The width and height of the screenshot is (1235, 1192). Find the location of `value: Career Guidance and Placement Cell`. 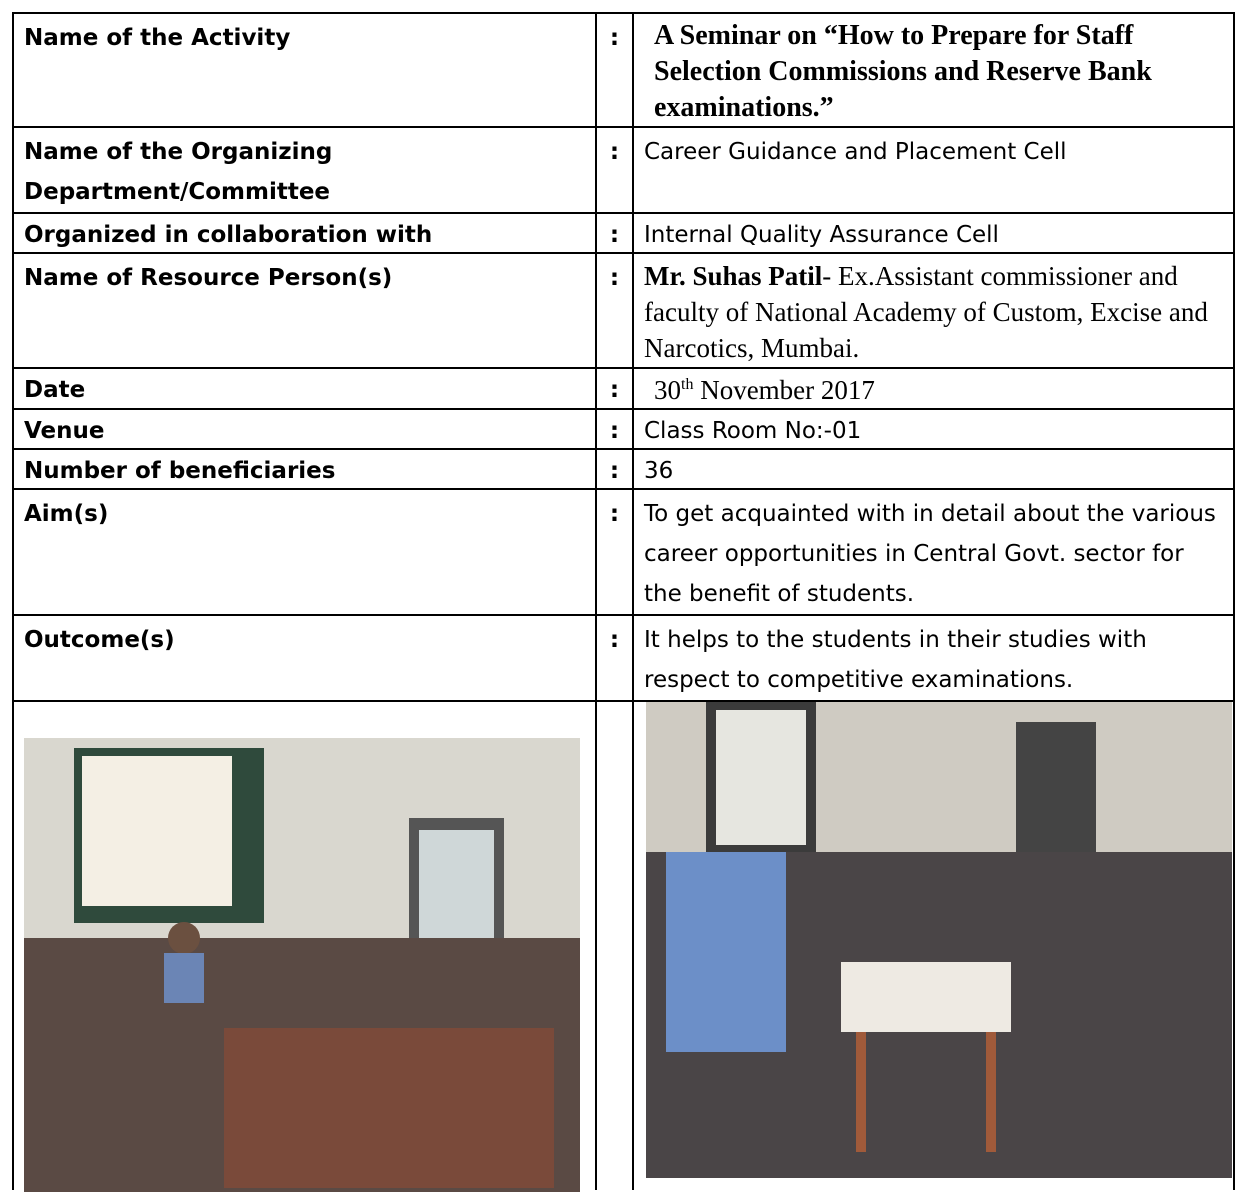

value: Career Guidance and Placement Cell is located at coordinates (933, 170).